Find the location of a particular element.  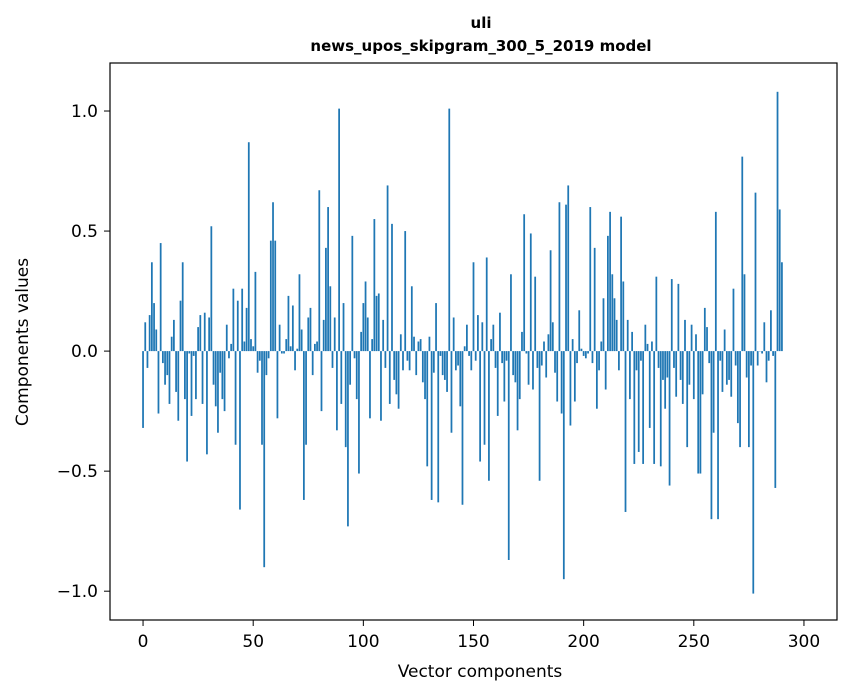

x-tick-label: 100 is located at coordinates (363, 642).